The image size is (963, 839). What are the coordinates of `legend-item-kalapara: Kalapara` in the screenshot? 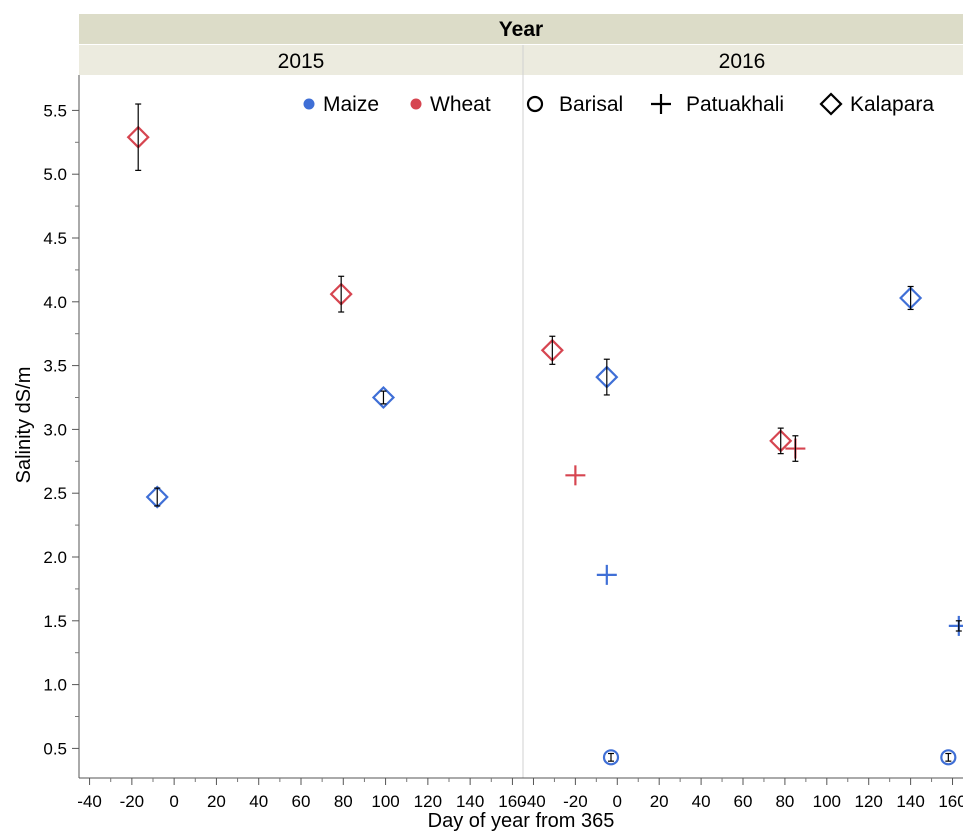 It's located at (876, 104).